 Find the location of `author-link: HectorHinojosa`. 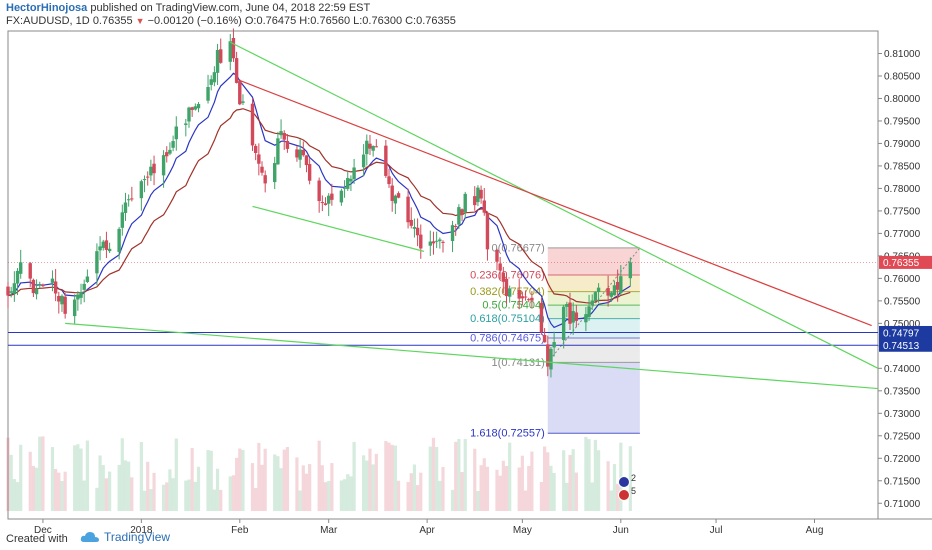

author-link: HectorHinojosa is located at coordinates (47, 8).